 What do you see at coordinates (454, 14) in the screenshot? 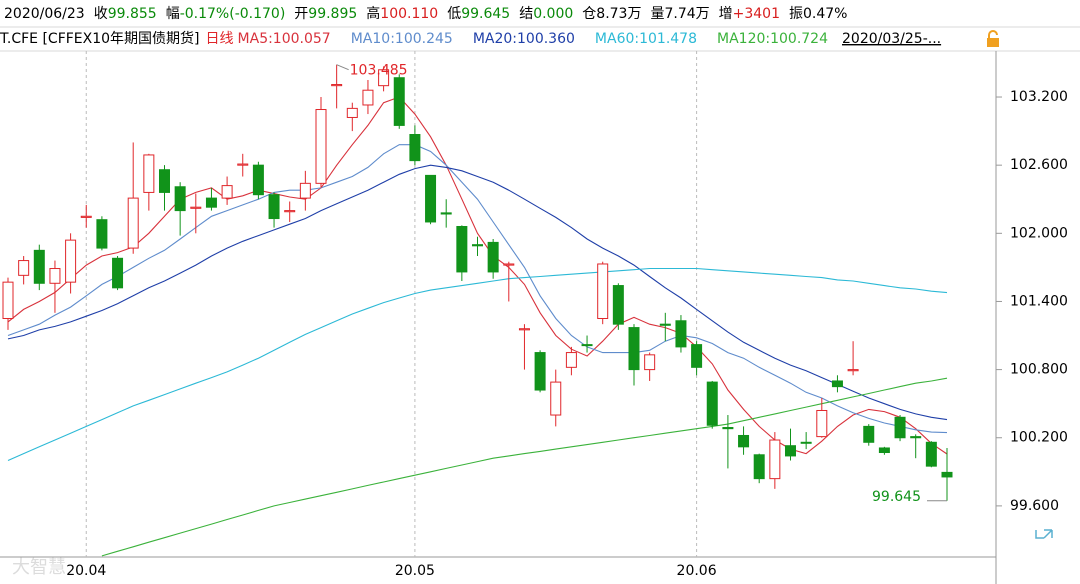
I see `info-label: 低` at bounding box center [454, 14].